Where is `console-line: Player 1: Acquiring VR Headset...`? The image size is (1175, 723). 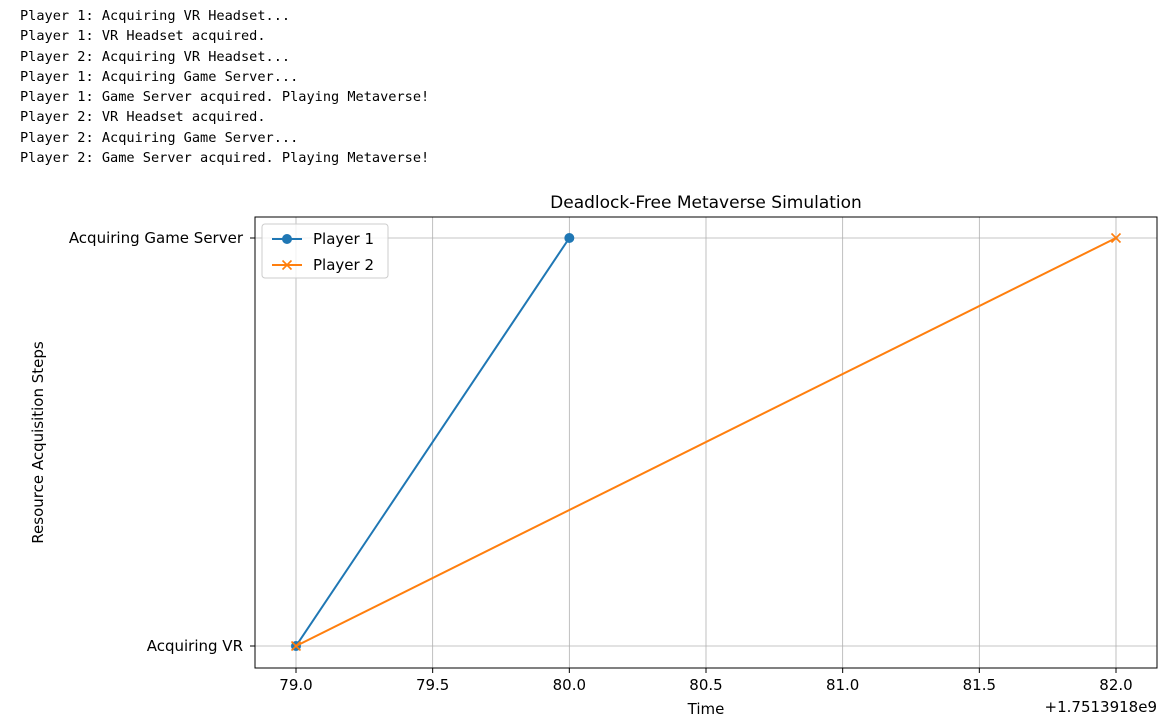
console-line: Player 1: Acquiring VR Headset... is located at coordinates (155, 16).